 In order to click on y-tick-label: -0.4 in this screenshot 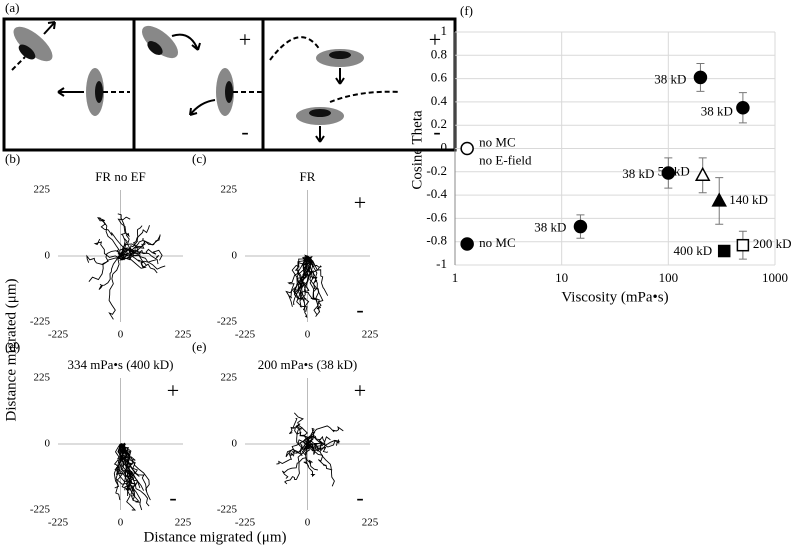, I will do `click(436, 193)`.